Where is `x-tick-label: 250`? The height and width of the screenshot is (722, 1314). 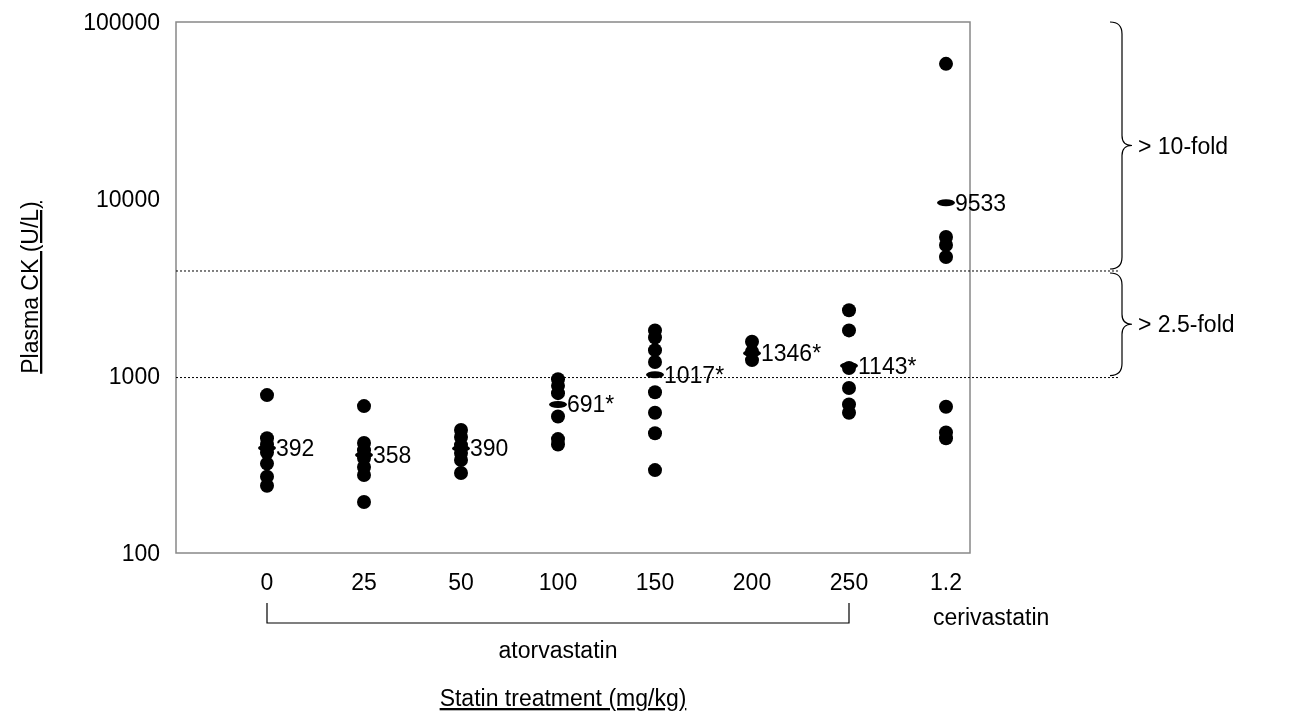 x-tick-label: 250 is located at coordinates (849, 582).